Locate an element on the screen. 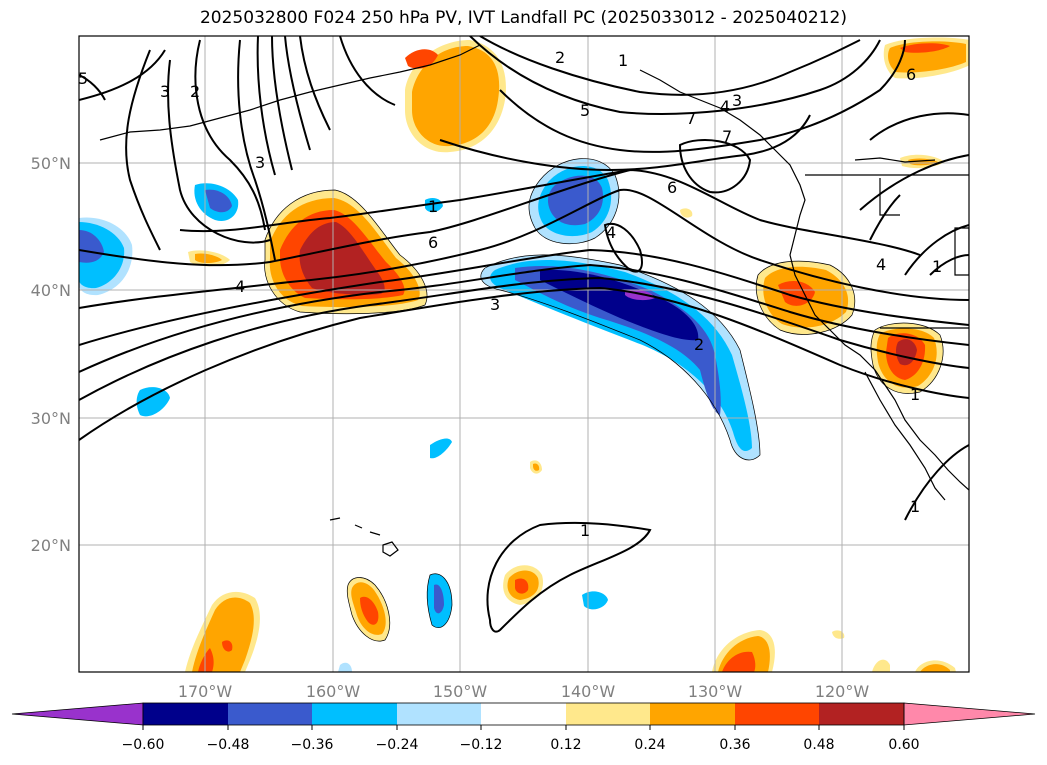  colorbar-tick-label: 0.12 is located at coordinates (565, 745).